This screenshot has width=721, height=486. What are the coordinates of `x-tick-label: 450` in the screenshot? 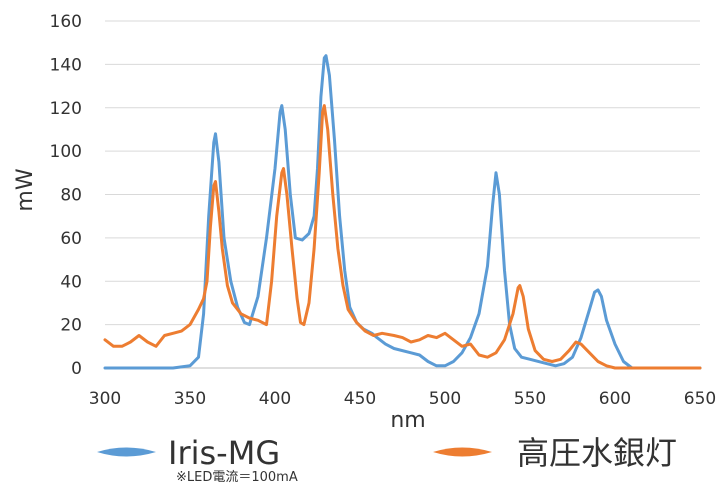 It's located at (360, 399).